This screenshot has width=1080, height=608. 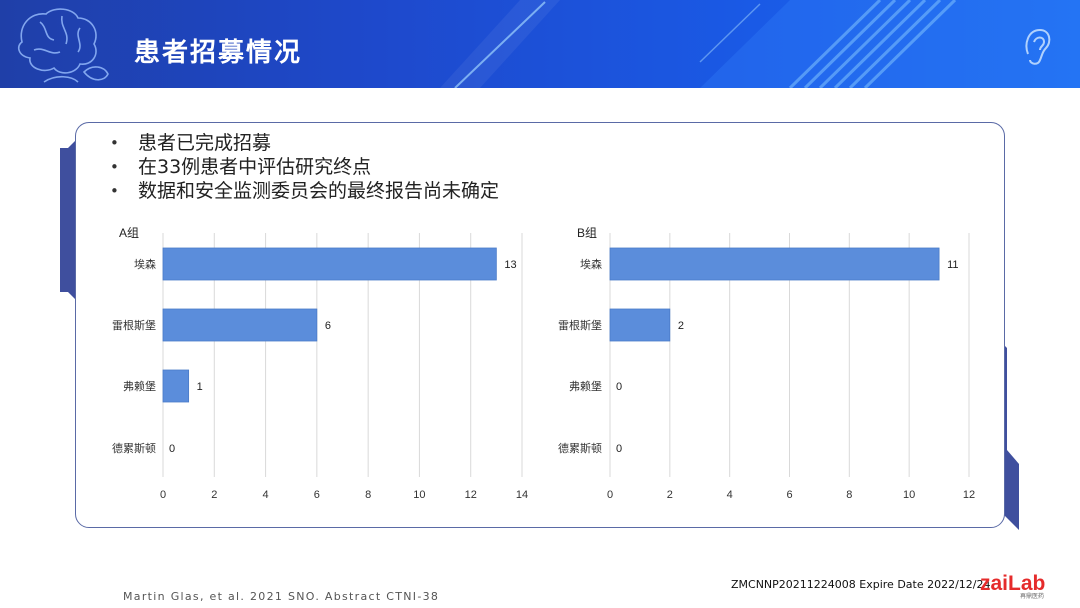 What do you see at coordinates (68, 220) in the screenshot?
I see `left-side-tab` at bounding box center [68, 220].